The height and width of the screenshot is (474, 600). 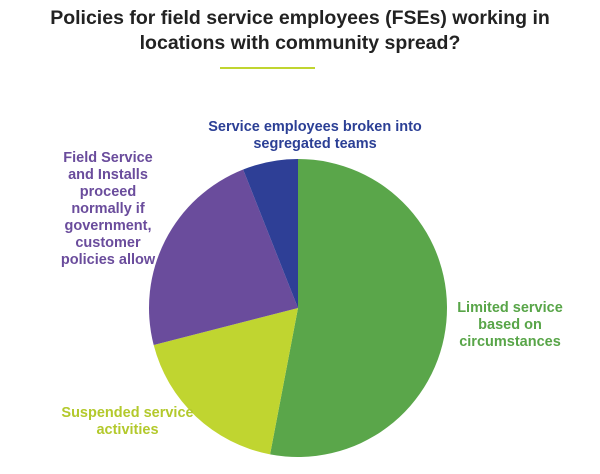 I want to click on slice-label: Limited service based on circumstances, so click(x=510, y=325).